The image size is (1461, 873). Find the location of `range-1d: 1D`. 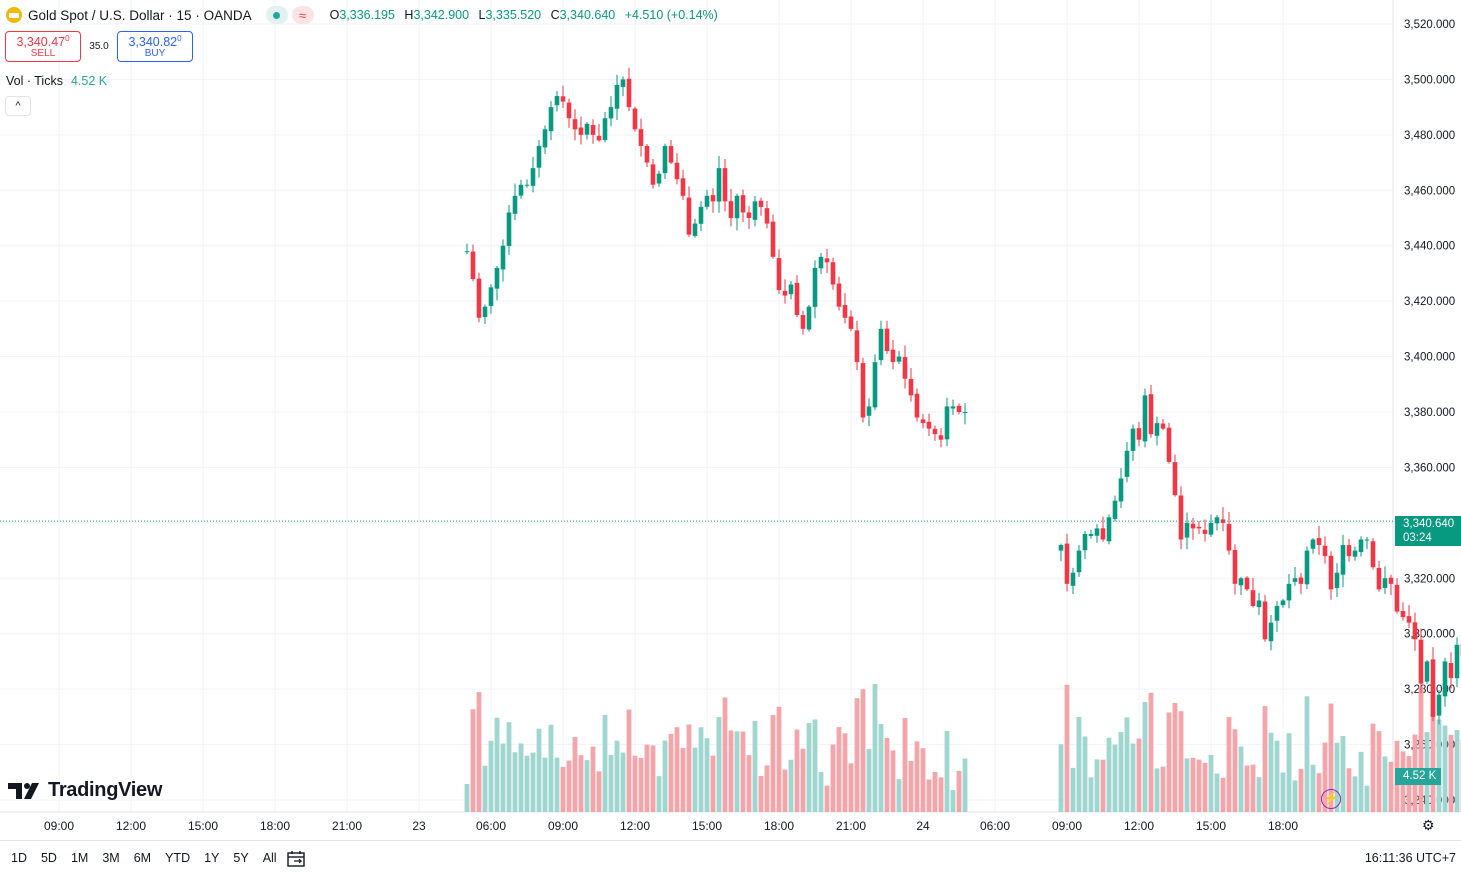

range-1d: 1D is located at coordinates (19, 858).